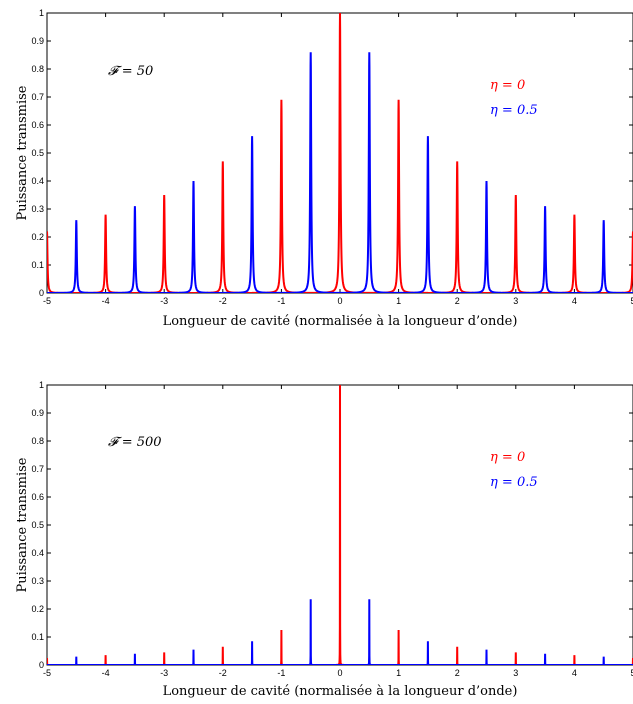  I want to click on finesse-annotation: 𝓕 = 500, so click(135, 442).